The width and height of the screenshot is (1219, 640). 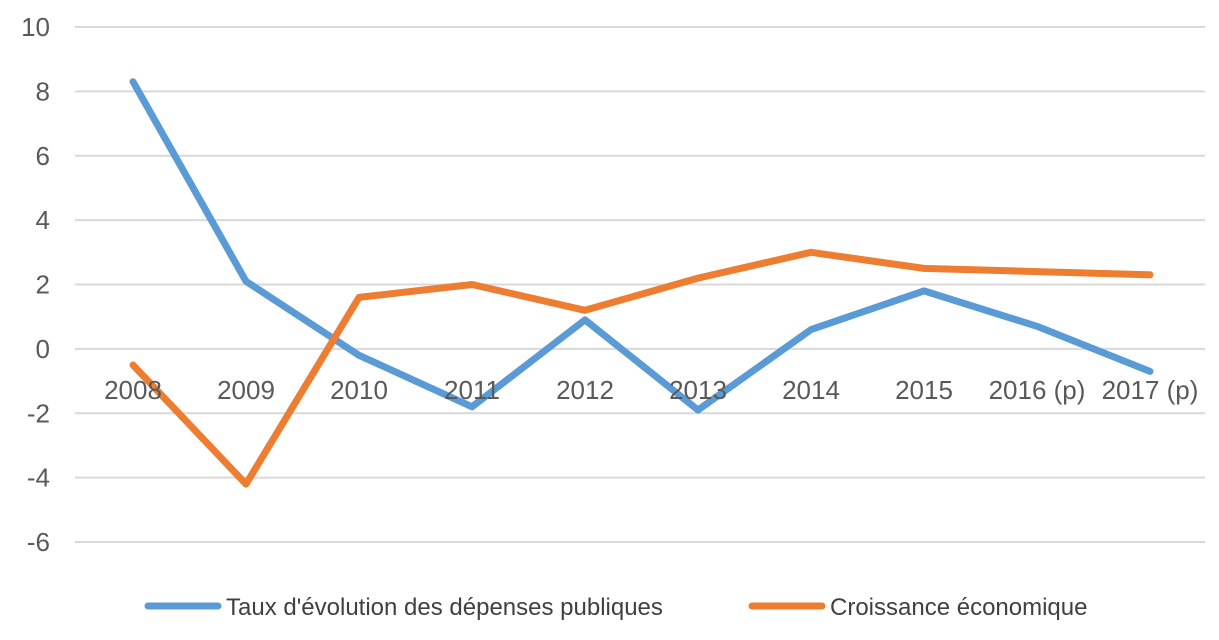 I want to click on y-tick-label: -6, so click(x=38, y=542).